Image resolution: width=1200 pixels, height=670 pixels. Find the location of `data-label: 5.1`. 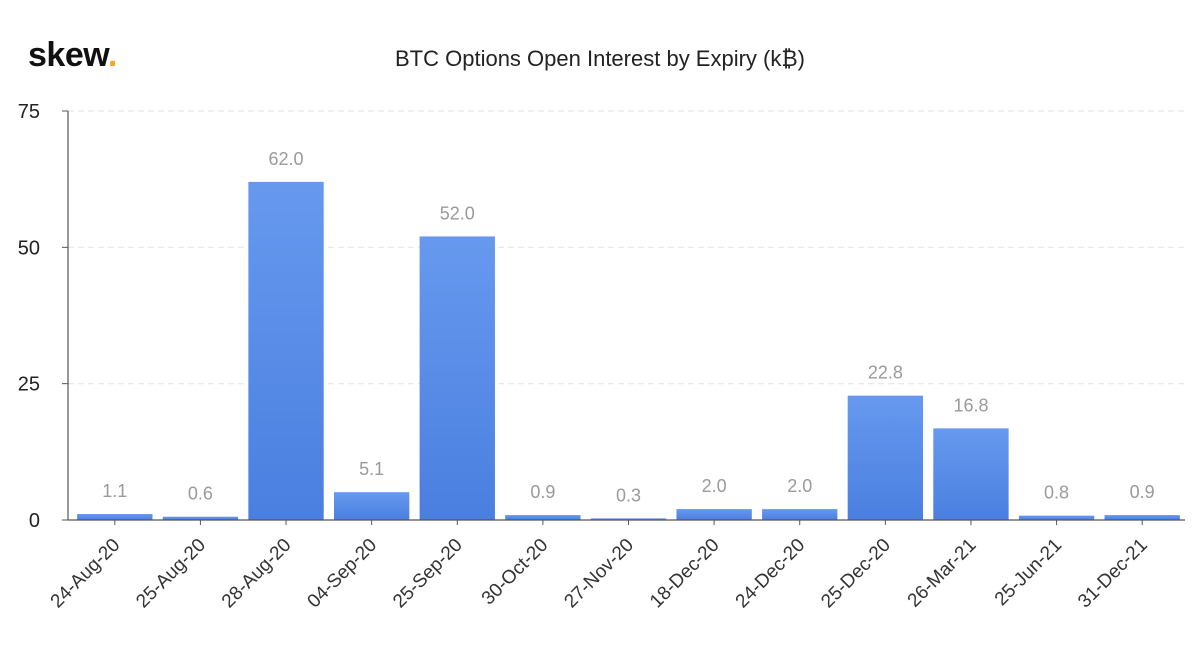

data-label: 5.1 is located at coordinates (371, 469).